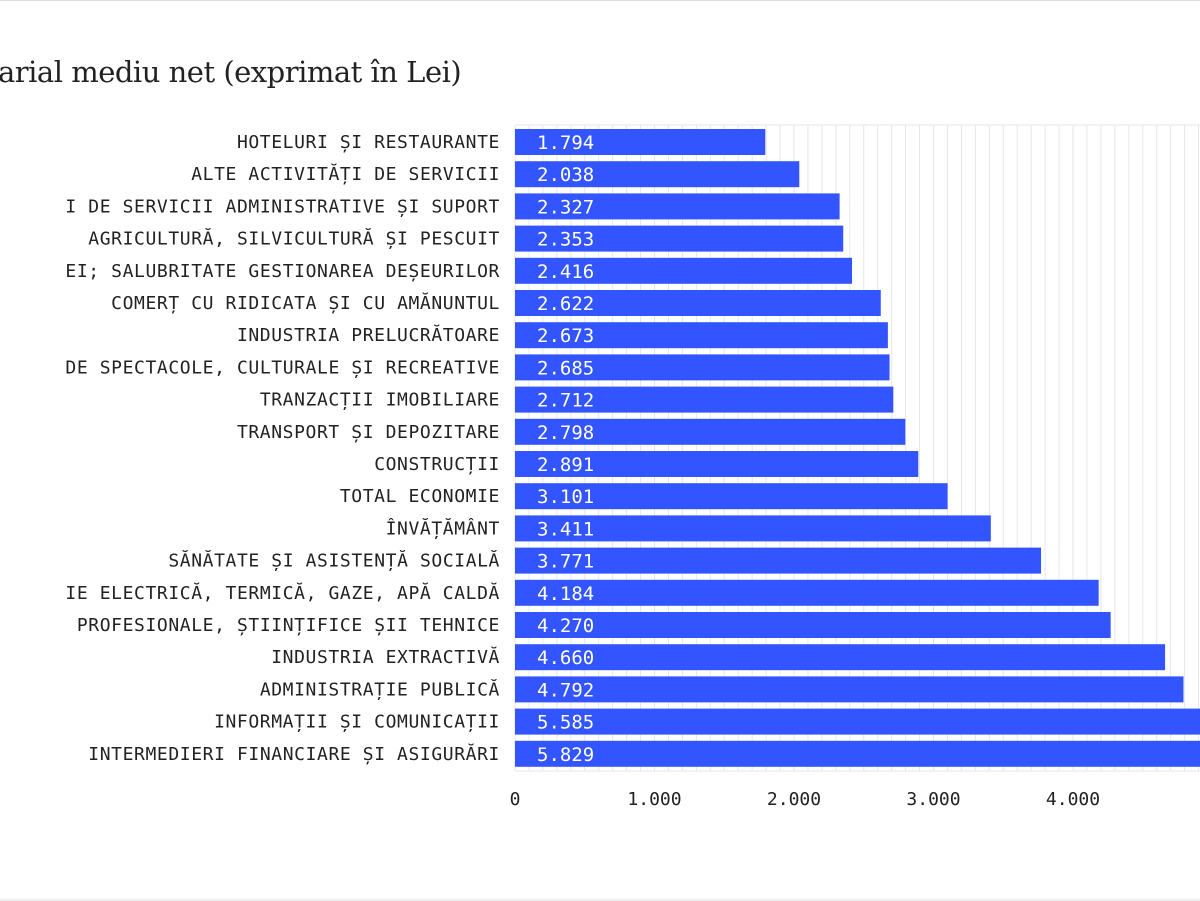  What do you see at coordinates (443, 528) in the screenshot?
I see `category-label: ÎNVĂȚĂMÂNT` at bounding box center [443, 528].